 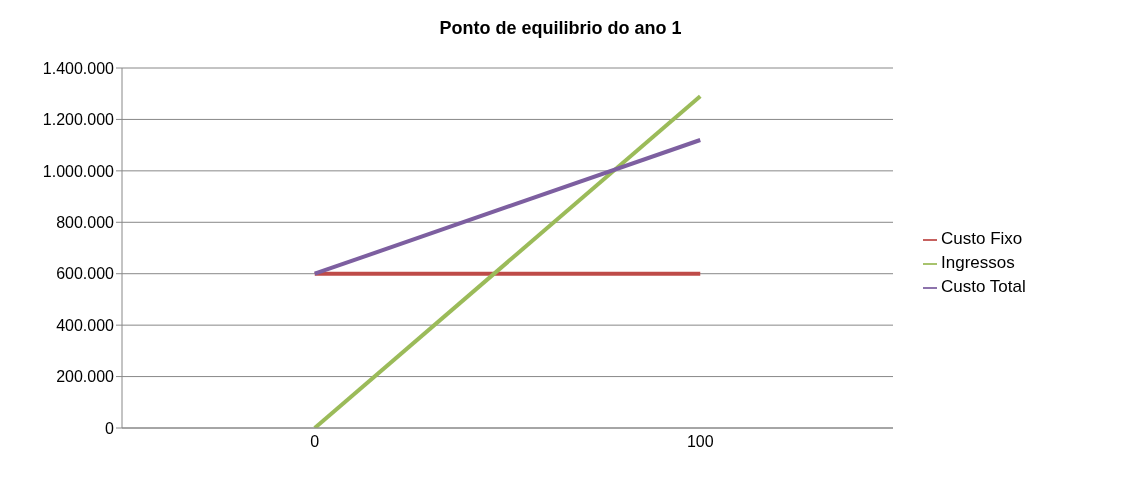 What do you see at coordinates (978, 262) in the screenshot?
I see `legend-label: Ingressos` at bounding box center [978, 262].